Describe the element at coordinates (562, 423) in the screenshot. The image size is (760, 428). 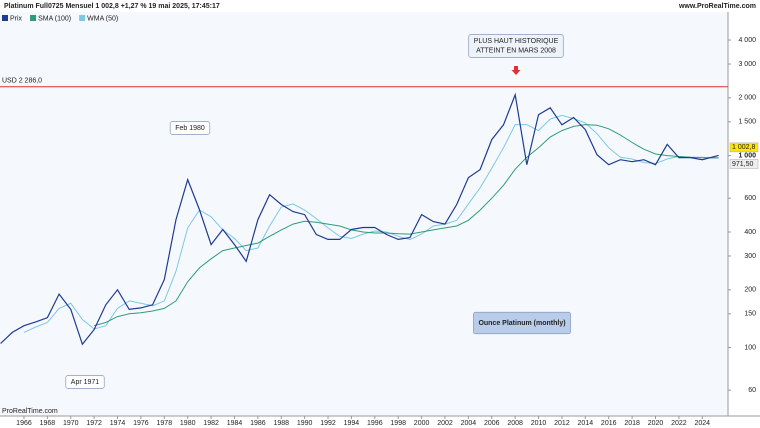
I see `x-tick-label: 2012` at that location.